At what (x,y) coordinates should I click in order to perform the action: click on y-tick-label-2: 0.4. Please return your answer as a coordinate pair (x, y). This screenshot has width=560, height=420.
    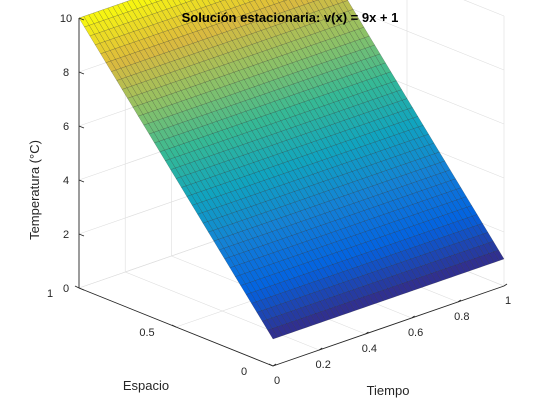
    Looking at the image, I should click on (369, 349).